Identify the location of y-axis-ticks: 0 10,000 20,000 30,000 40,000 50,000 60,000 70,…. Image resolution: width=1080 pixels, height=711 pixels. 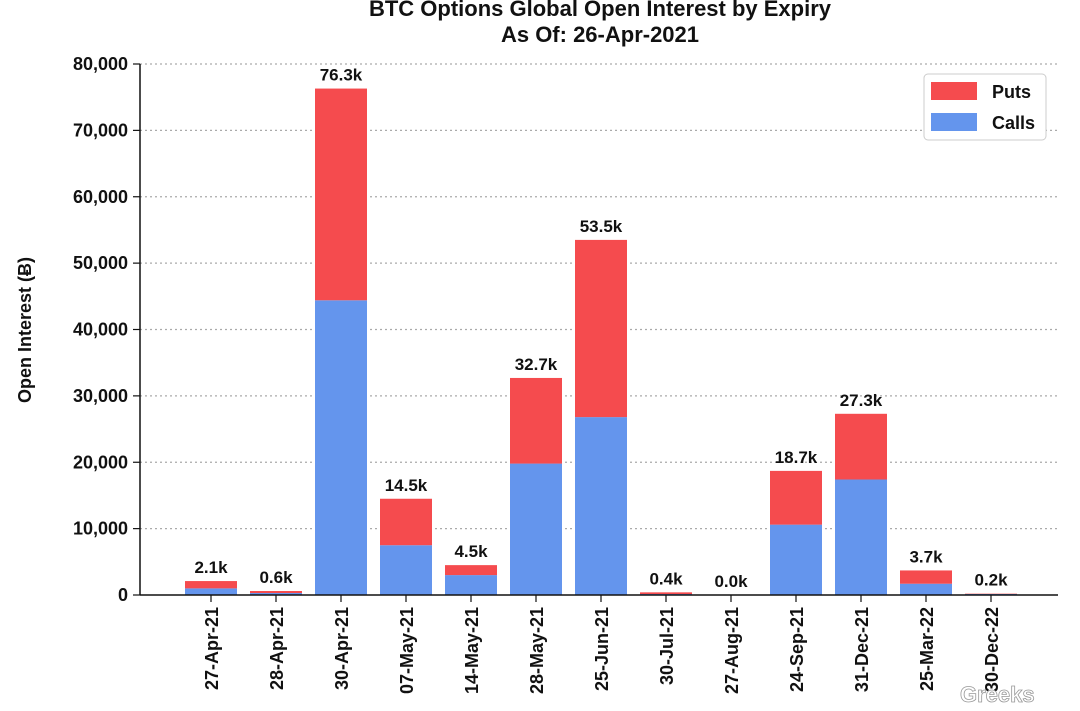
(106, 329).